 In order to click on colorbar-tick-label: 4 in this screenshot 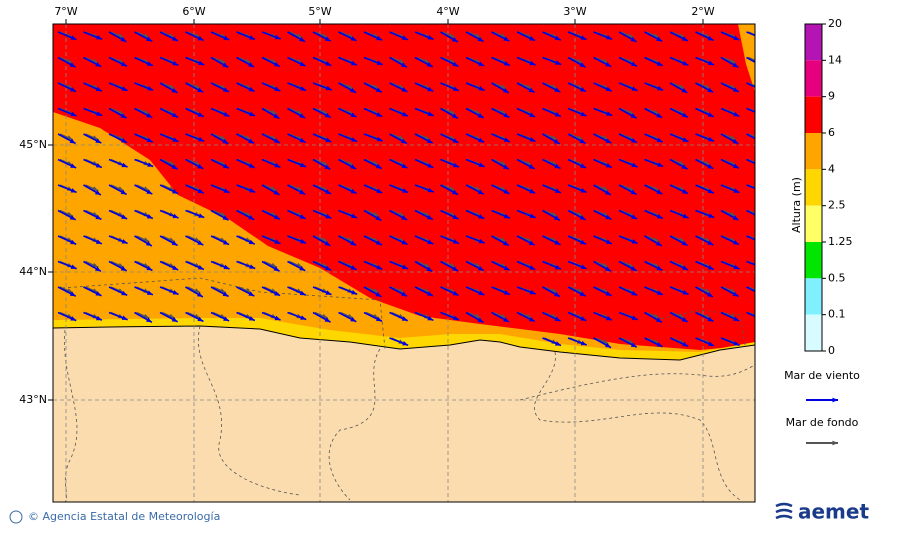, I will do `click(831, 168)`.